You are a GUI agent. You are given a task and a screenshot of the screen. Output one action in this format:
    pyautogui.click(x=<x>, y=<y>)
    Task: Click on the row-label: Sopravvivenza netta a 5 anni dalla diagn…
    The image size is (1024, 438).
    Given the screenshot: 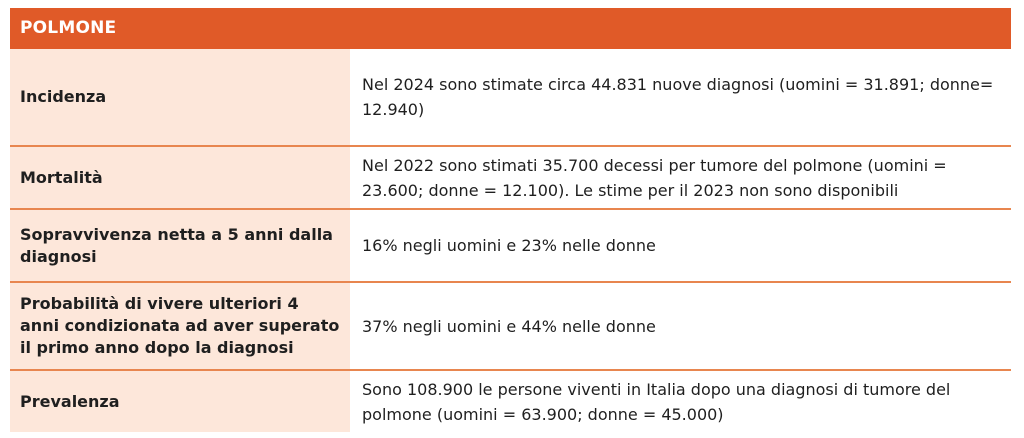 What is the action you would take?
    pyautogui.click(x=180, y=245)
    